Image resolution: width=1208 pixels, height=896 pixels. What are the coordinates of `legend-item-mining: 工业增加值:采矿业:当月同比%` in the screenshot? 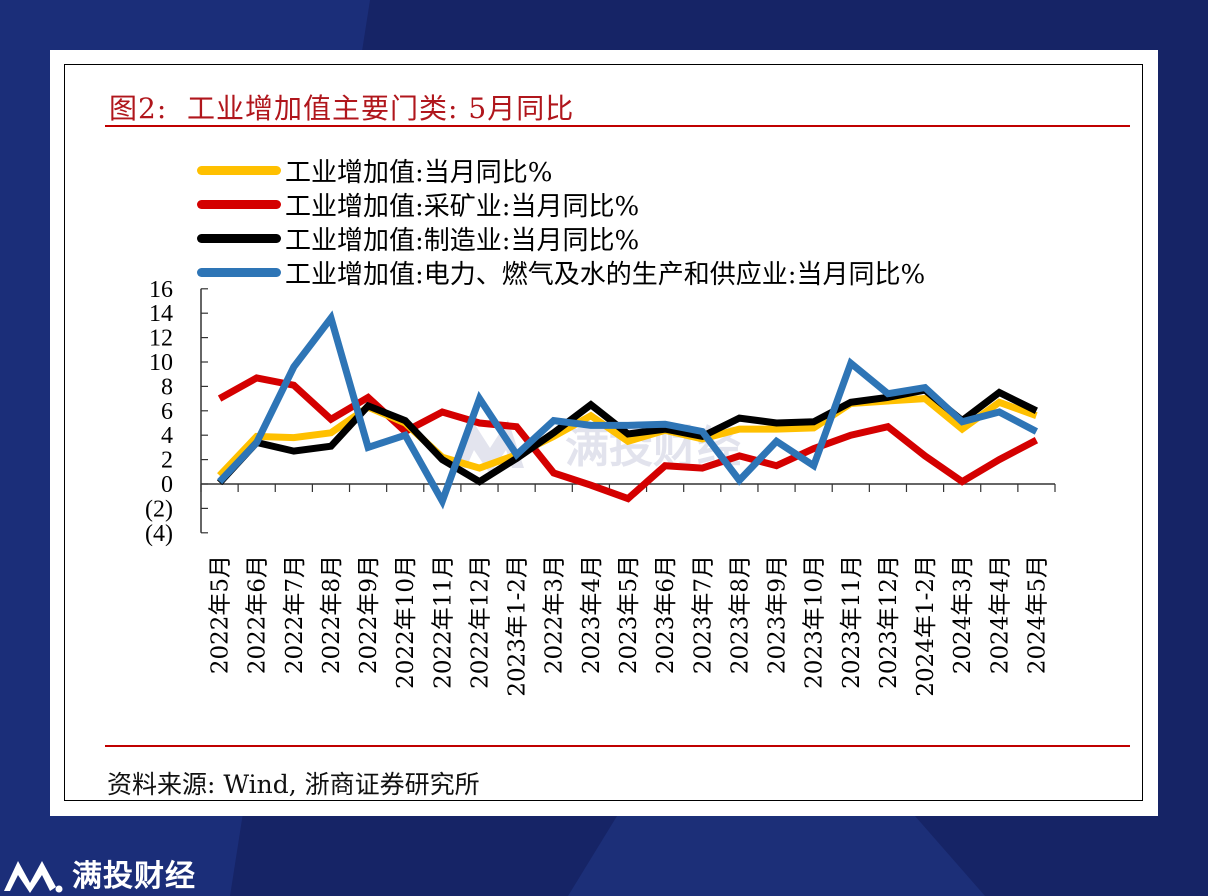 It's located at (561, 204).